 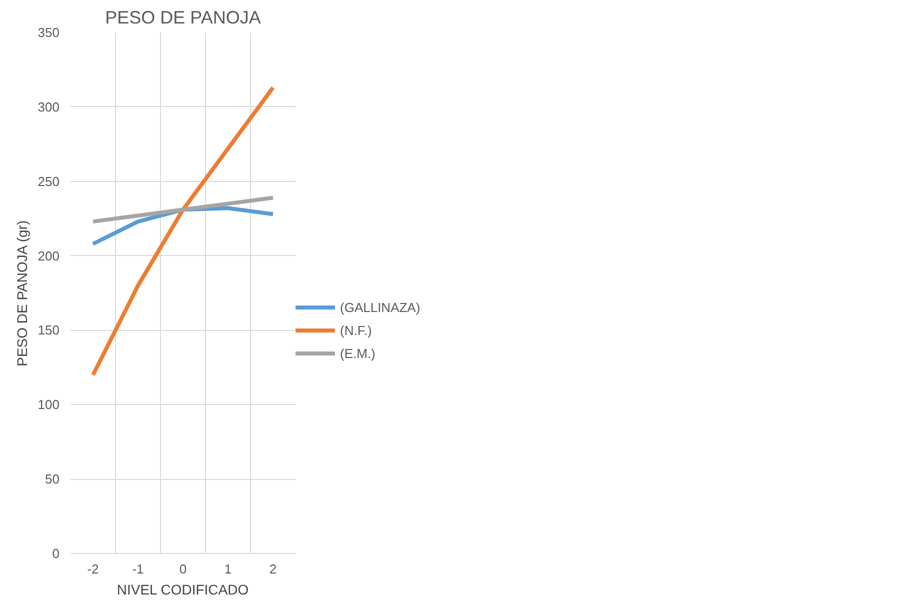 What do you see at coordinates (380, 307) in the screenshot?
I see `legend-label: (GALLINAZA)` at bounding box center [380, 307].